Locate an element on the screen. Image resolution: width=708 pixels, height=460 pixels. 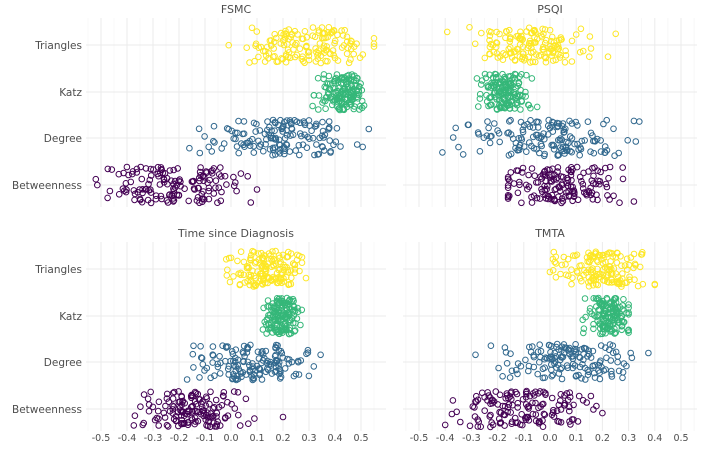
y-tick-label: Degree is located at coordinates (63, 139).